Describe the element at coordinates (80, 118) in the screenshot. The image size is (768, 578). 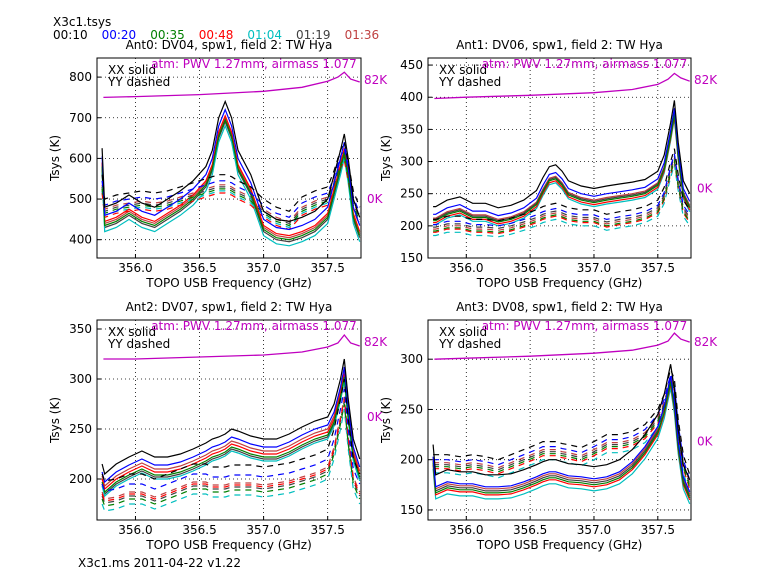
I see `y-tick-label: 700` at that location.